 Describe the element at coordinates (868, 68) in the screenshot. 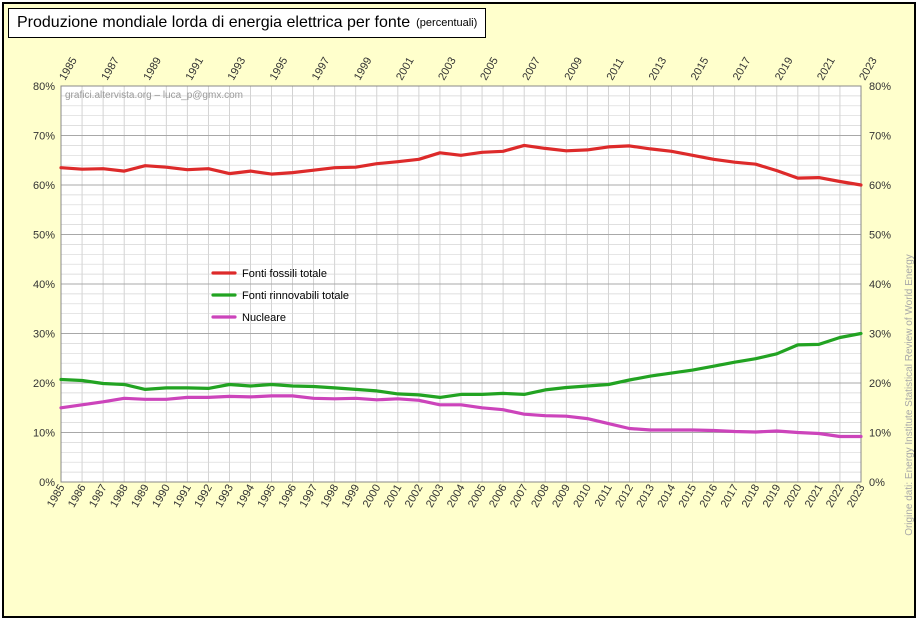

I see `x-tick-label-top: 2023` at that location.